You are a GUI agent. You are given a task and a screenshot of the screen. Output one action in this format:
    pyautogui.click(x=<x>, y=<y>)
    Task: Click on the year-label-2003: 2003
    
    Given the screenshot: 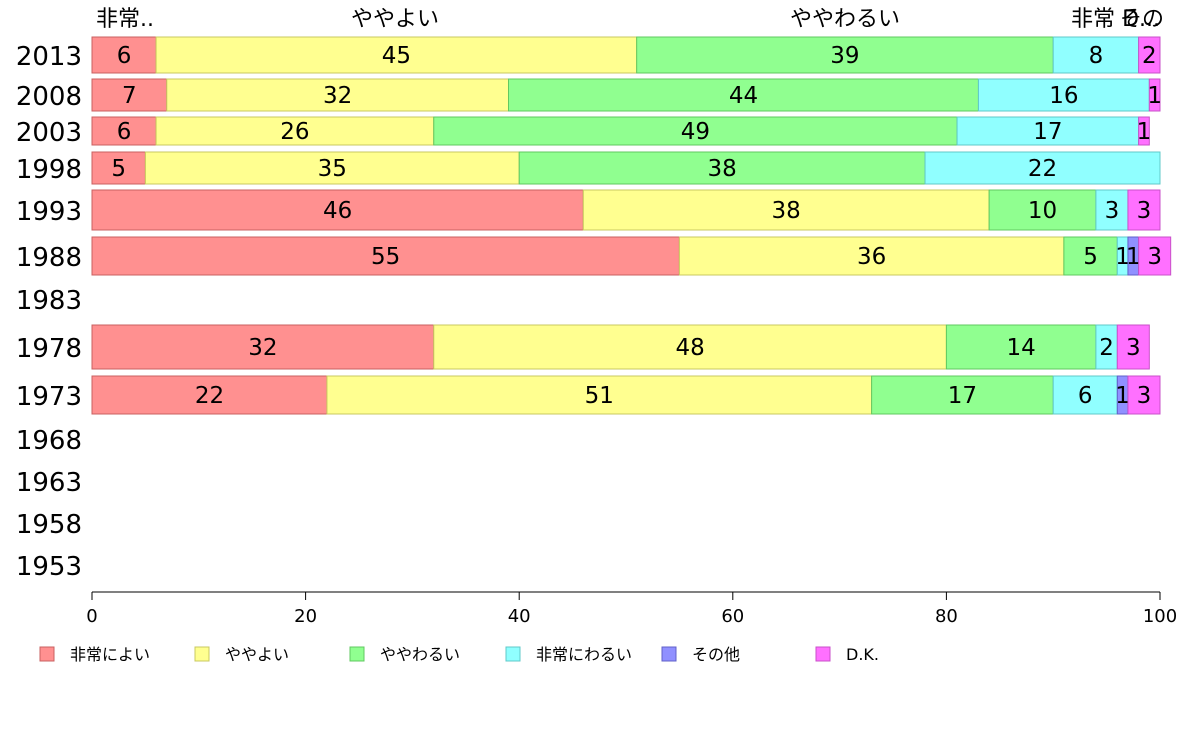 What is the action you would take?
    pyautogui.click(x=49, y=133)
    